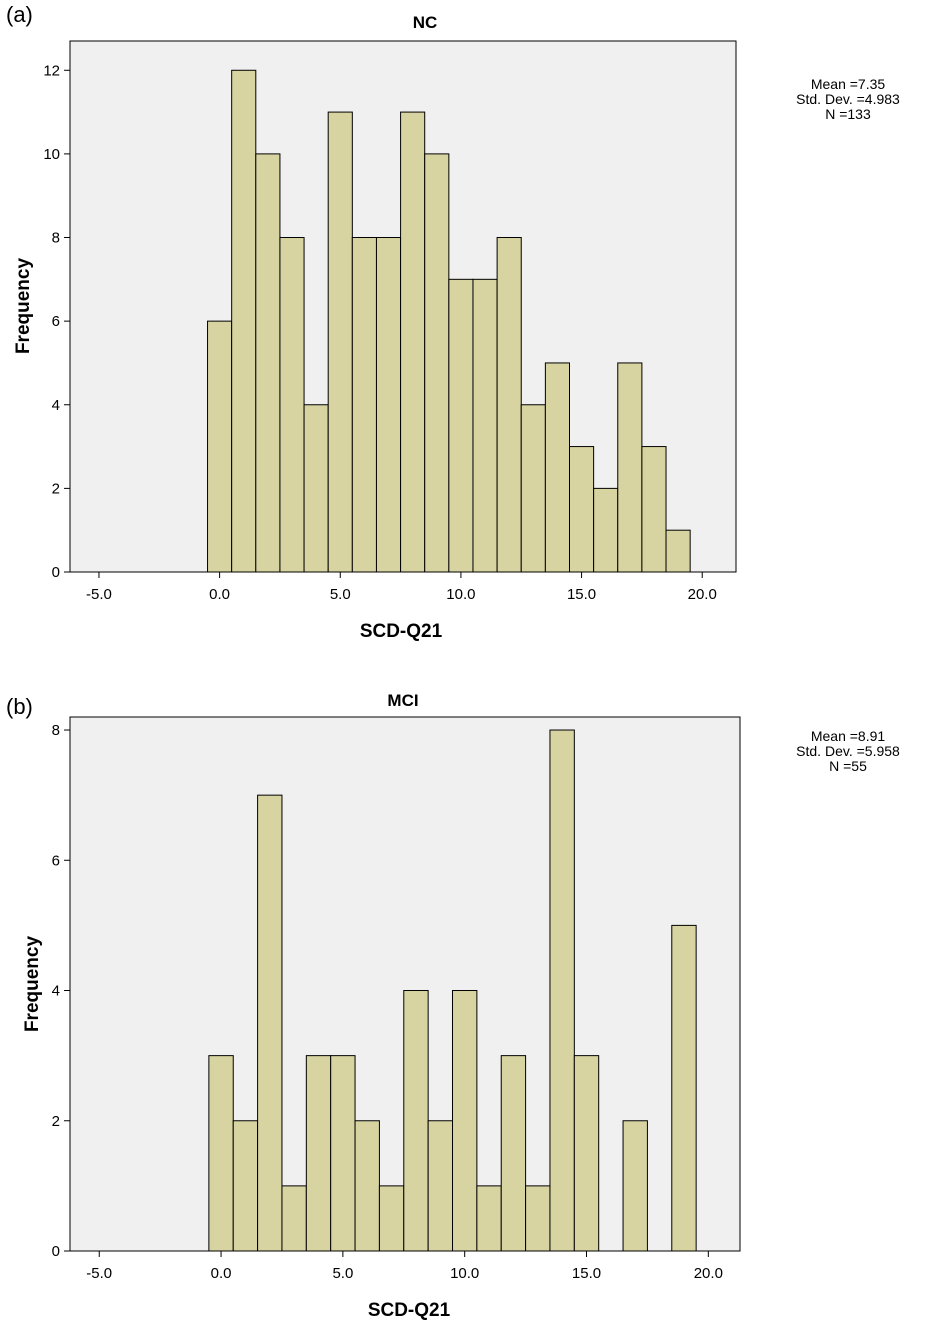 The width and height of the screenshot is (933, 1328). I want to click on y-tick-label: 12, so click(51, 70).